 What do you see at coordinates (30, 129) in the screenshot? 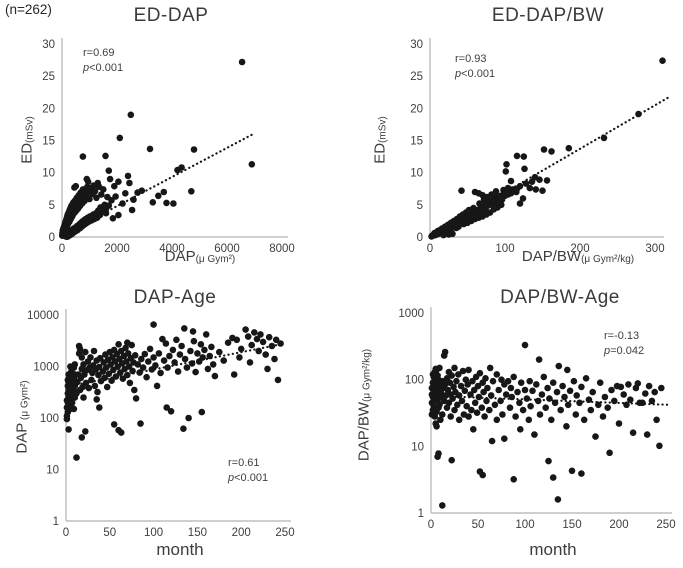
I see `y-axis-label-unit: (mSv)` at bounding box center [30, 129].